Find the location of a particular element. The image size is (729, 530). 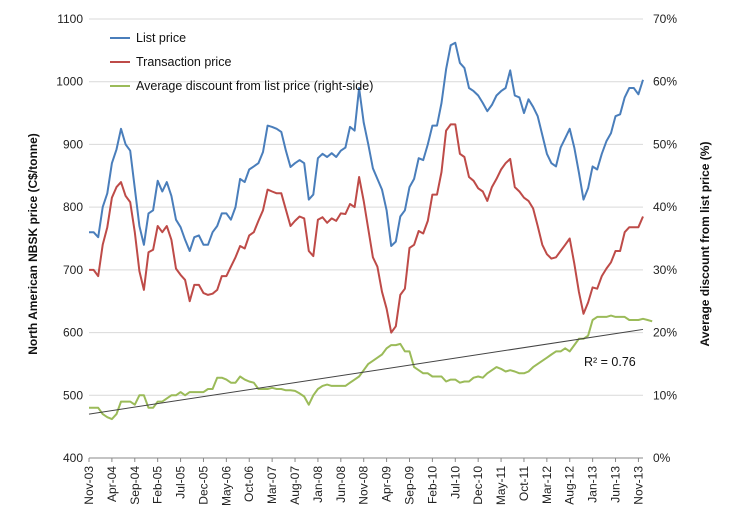

x-tick-label: Sep-09 is located at coordinates (409, 485).